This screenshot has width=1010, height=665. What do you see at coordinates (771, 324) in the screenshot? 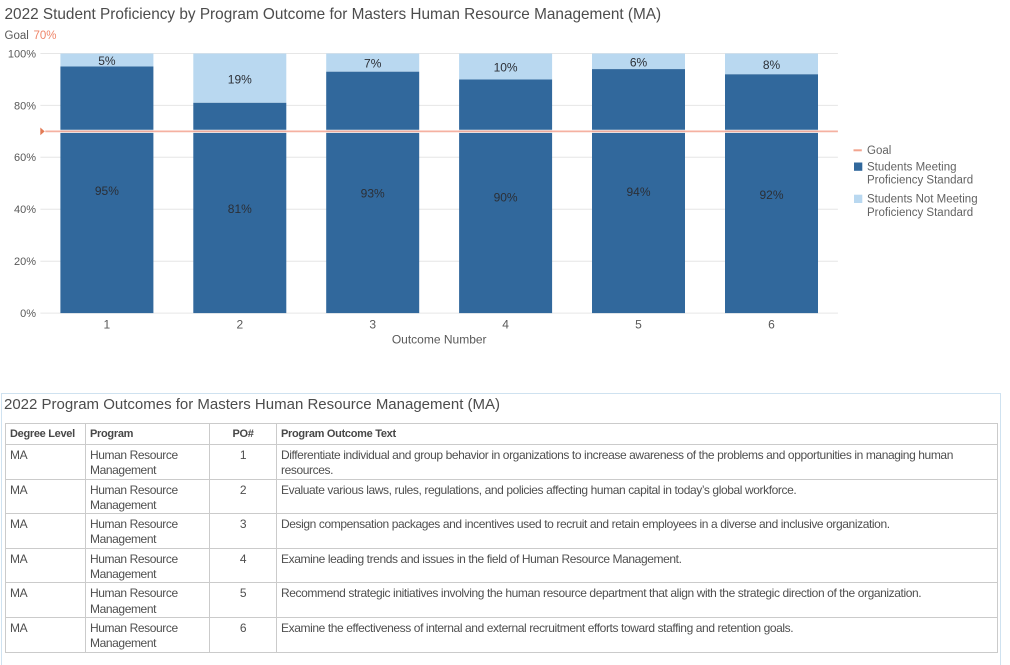
I see `svg-text: 6` at bounding box center [771, 324].